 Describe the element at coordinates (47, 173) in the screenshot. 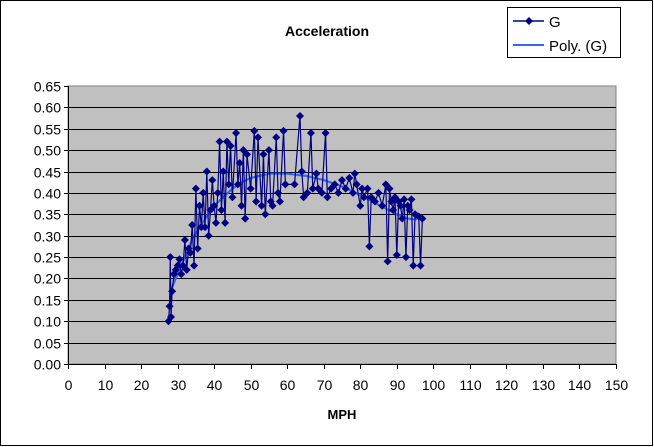

I see `y-tick-label: 0.45` at that location.